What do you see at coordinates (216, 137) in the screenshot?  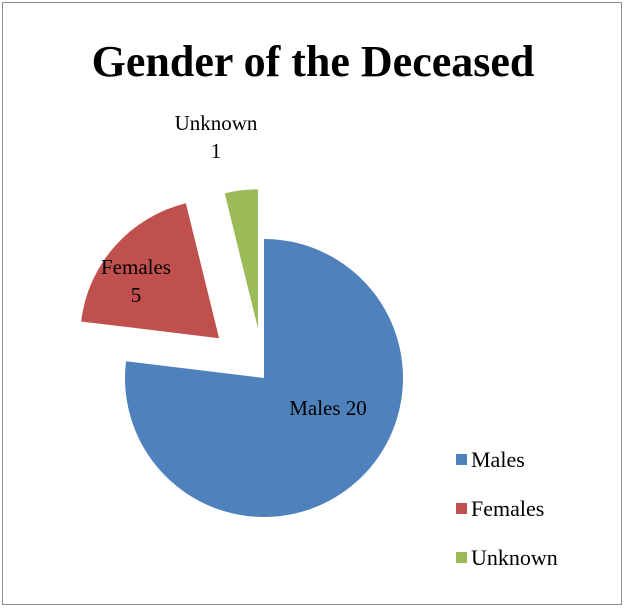 I see `data-label-unknown: Unknown 1` at bounding box center [216, 137].